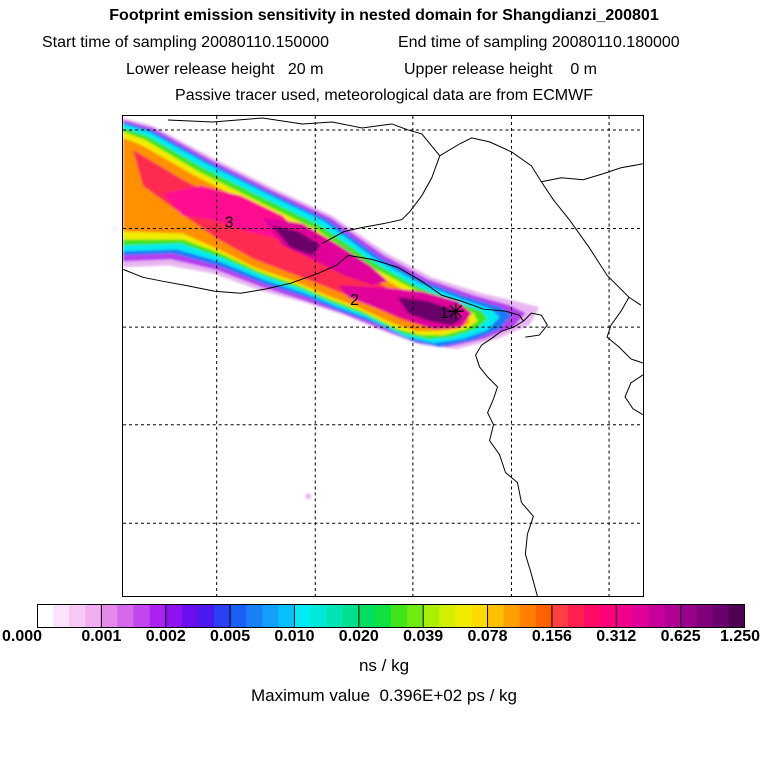 This screenshot has height=768, width=768. Describe the element at coordinates (225, 69) in the screenshot. I see `lower-release-height: Lower release height 20 m` at that location.